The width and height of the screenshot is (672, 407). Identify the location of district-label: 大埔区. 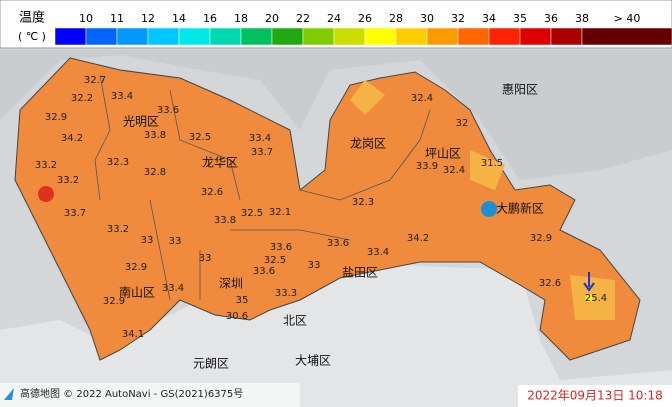
(313, 361).